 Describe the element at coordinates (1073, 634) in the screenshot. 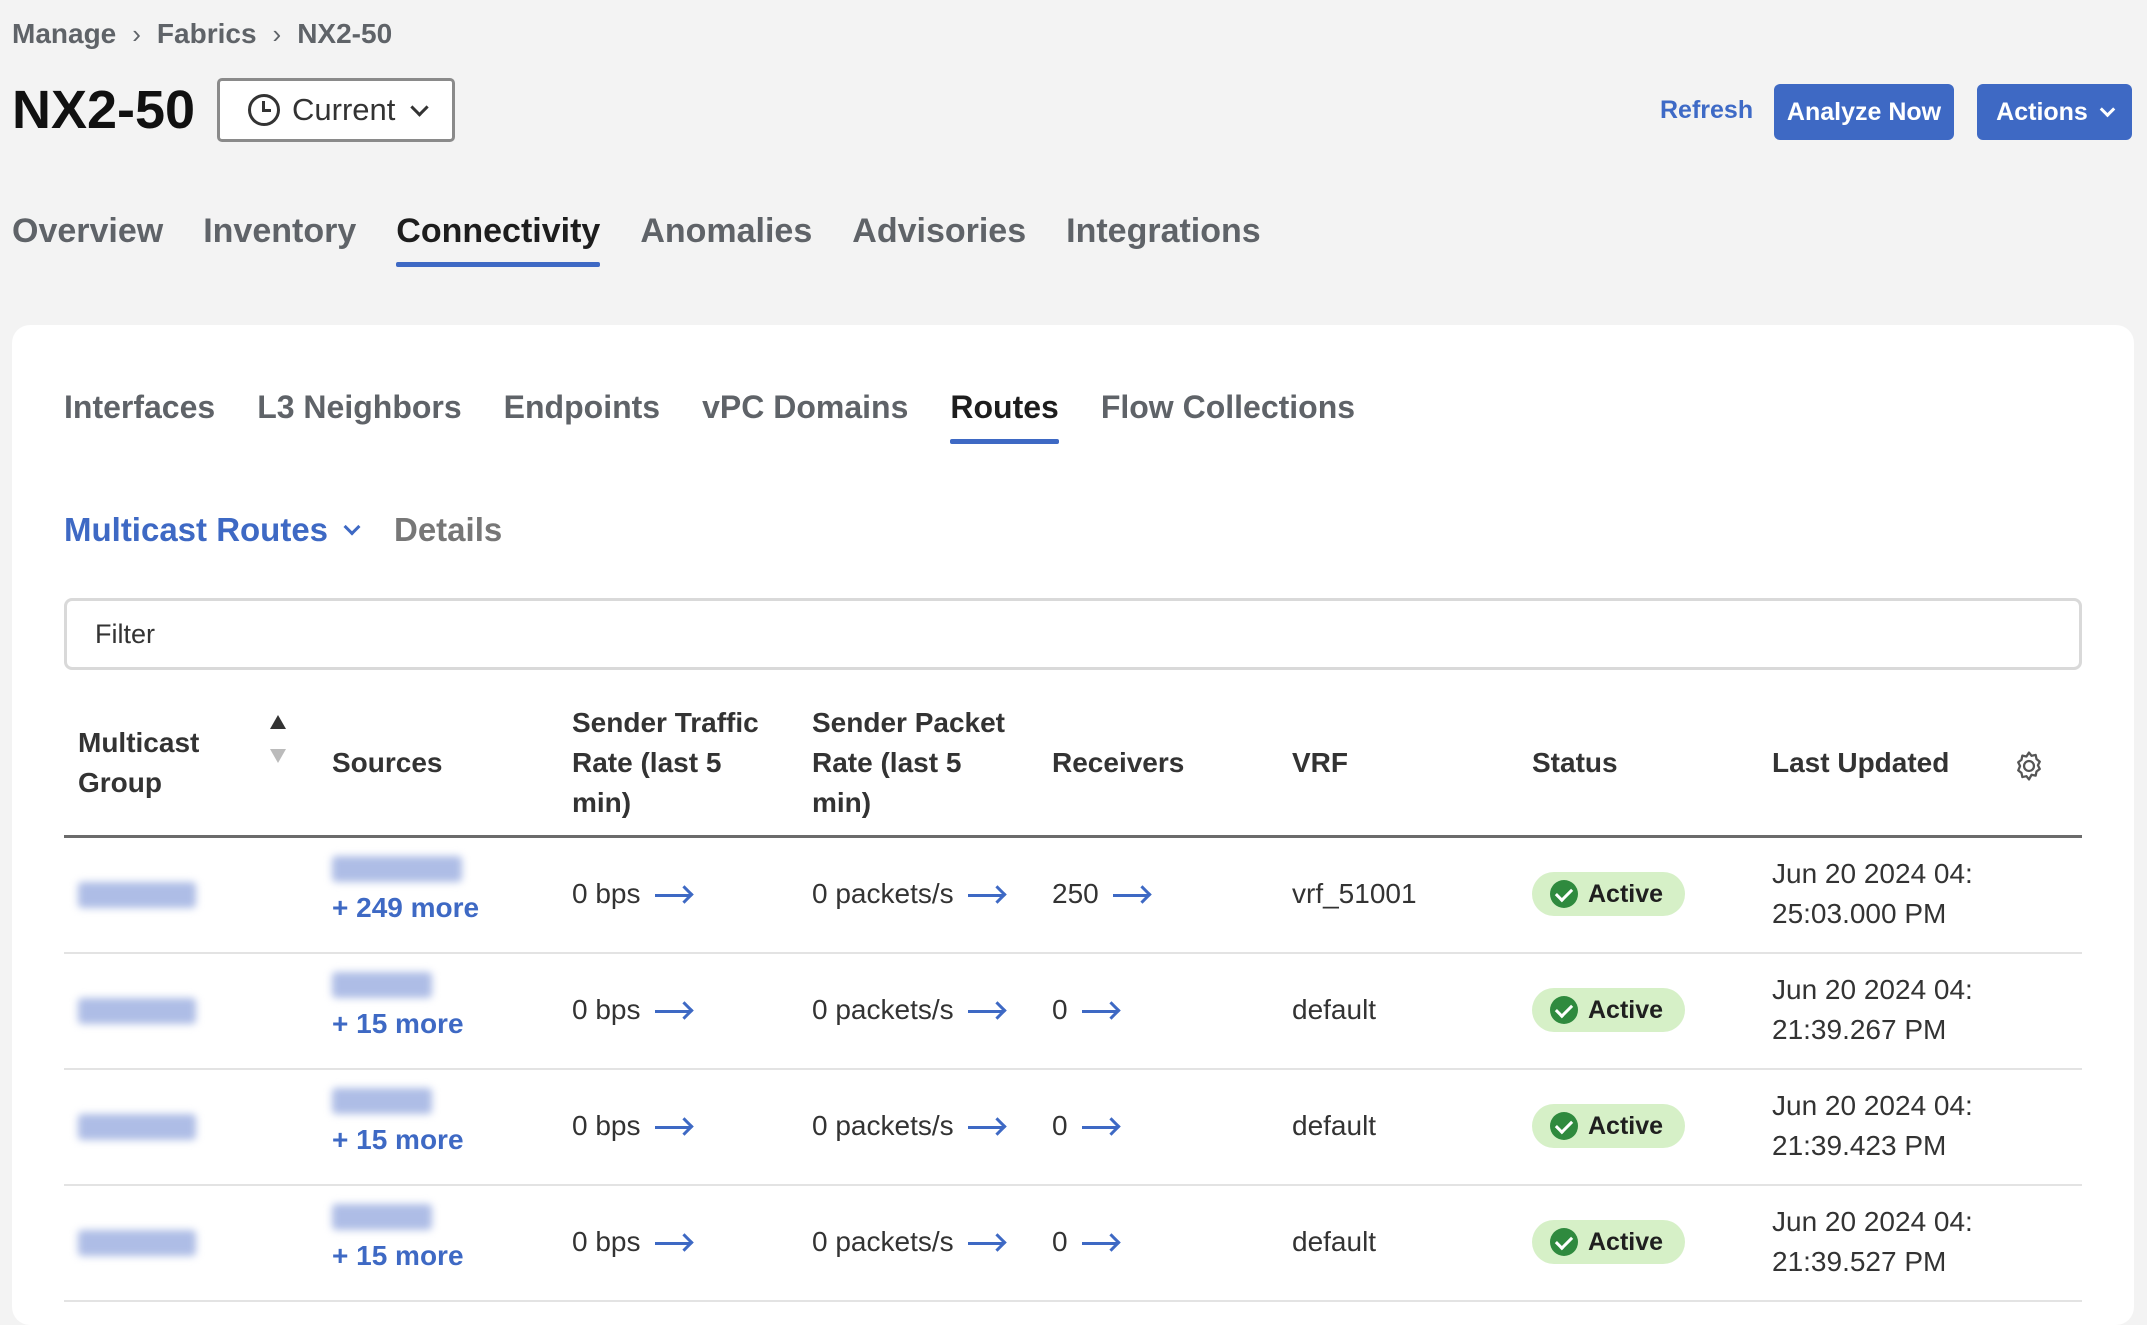

I see `filter-input: Filter` at that location.